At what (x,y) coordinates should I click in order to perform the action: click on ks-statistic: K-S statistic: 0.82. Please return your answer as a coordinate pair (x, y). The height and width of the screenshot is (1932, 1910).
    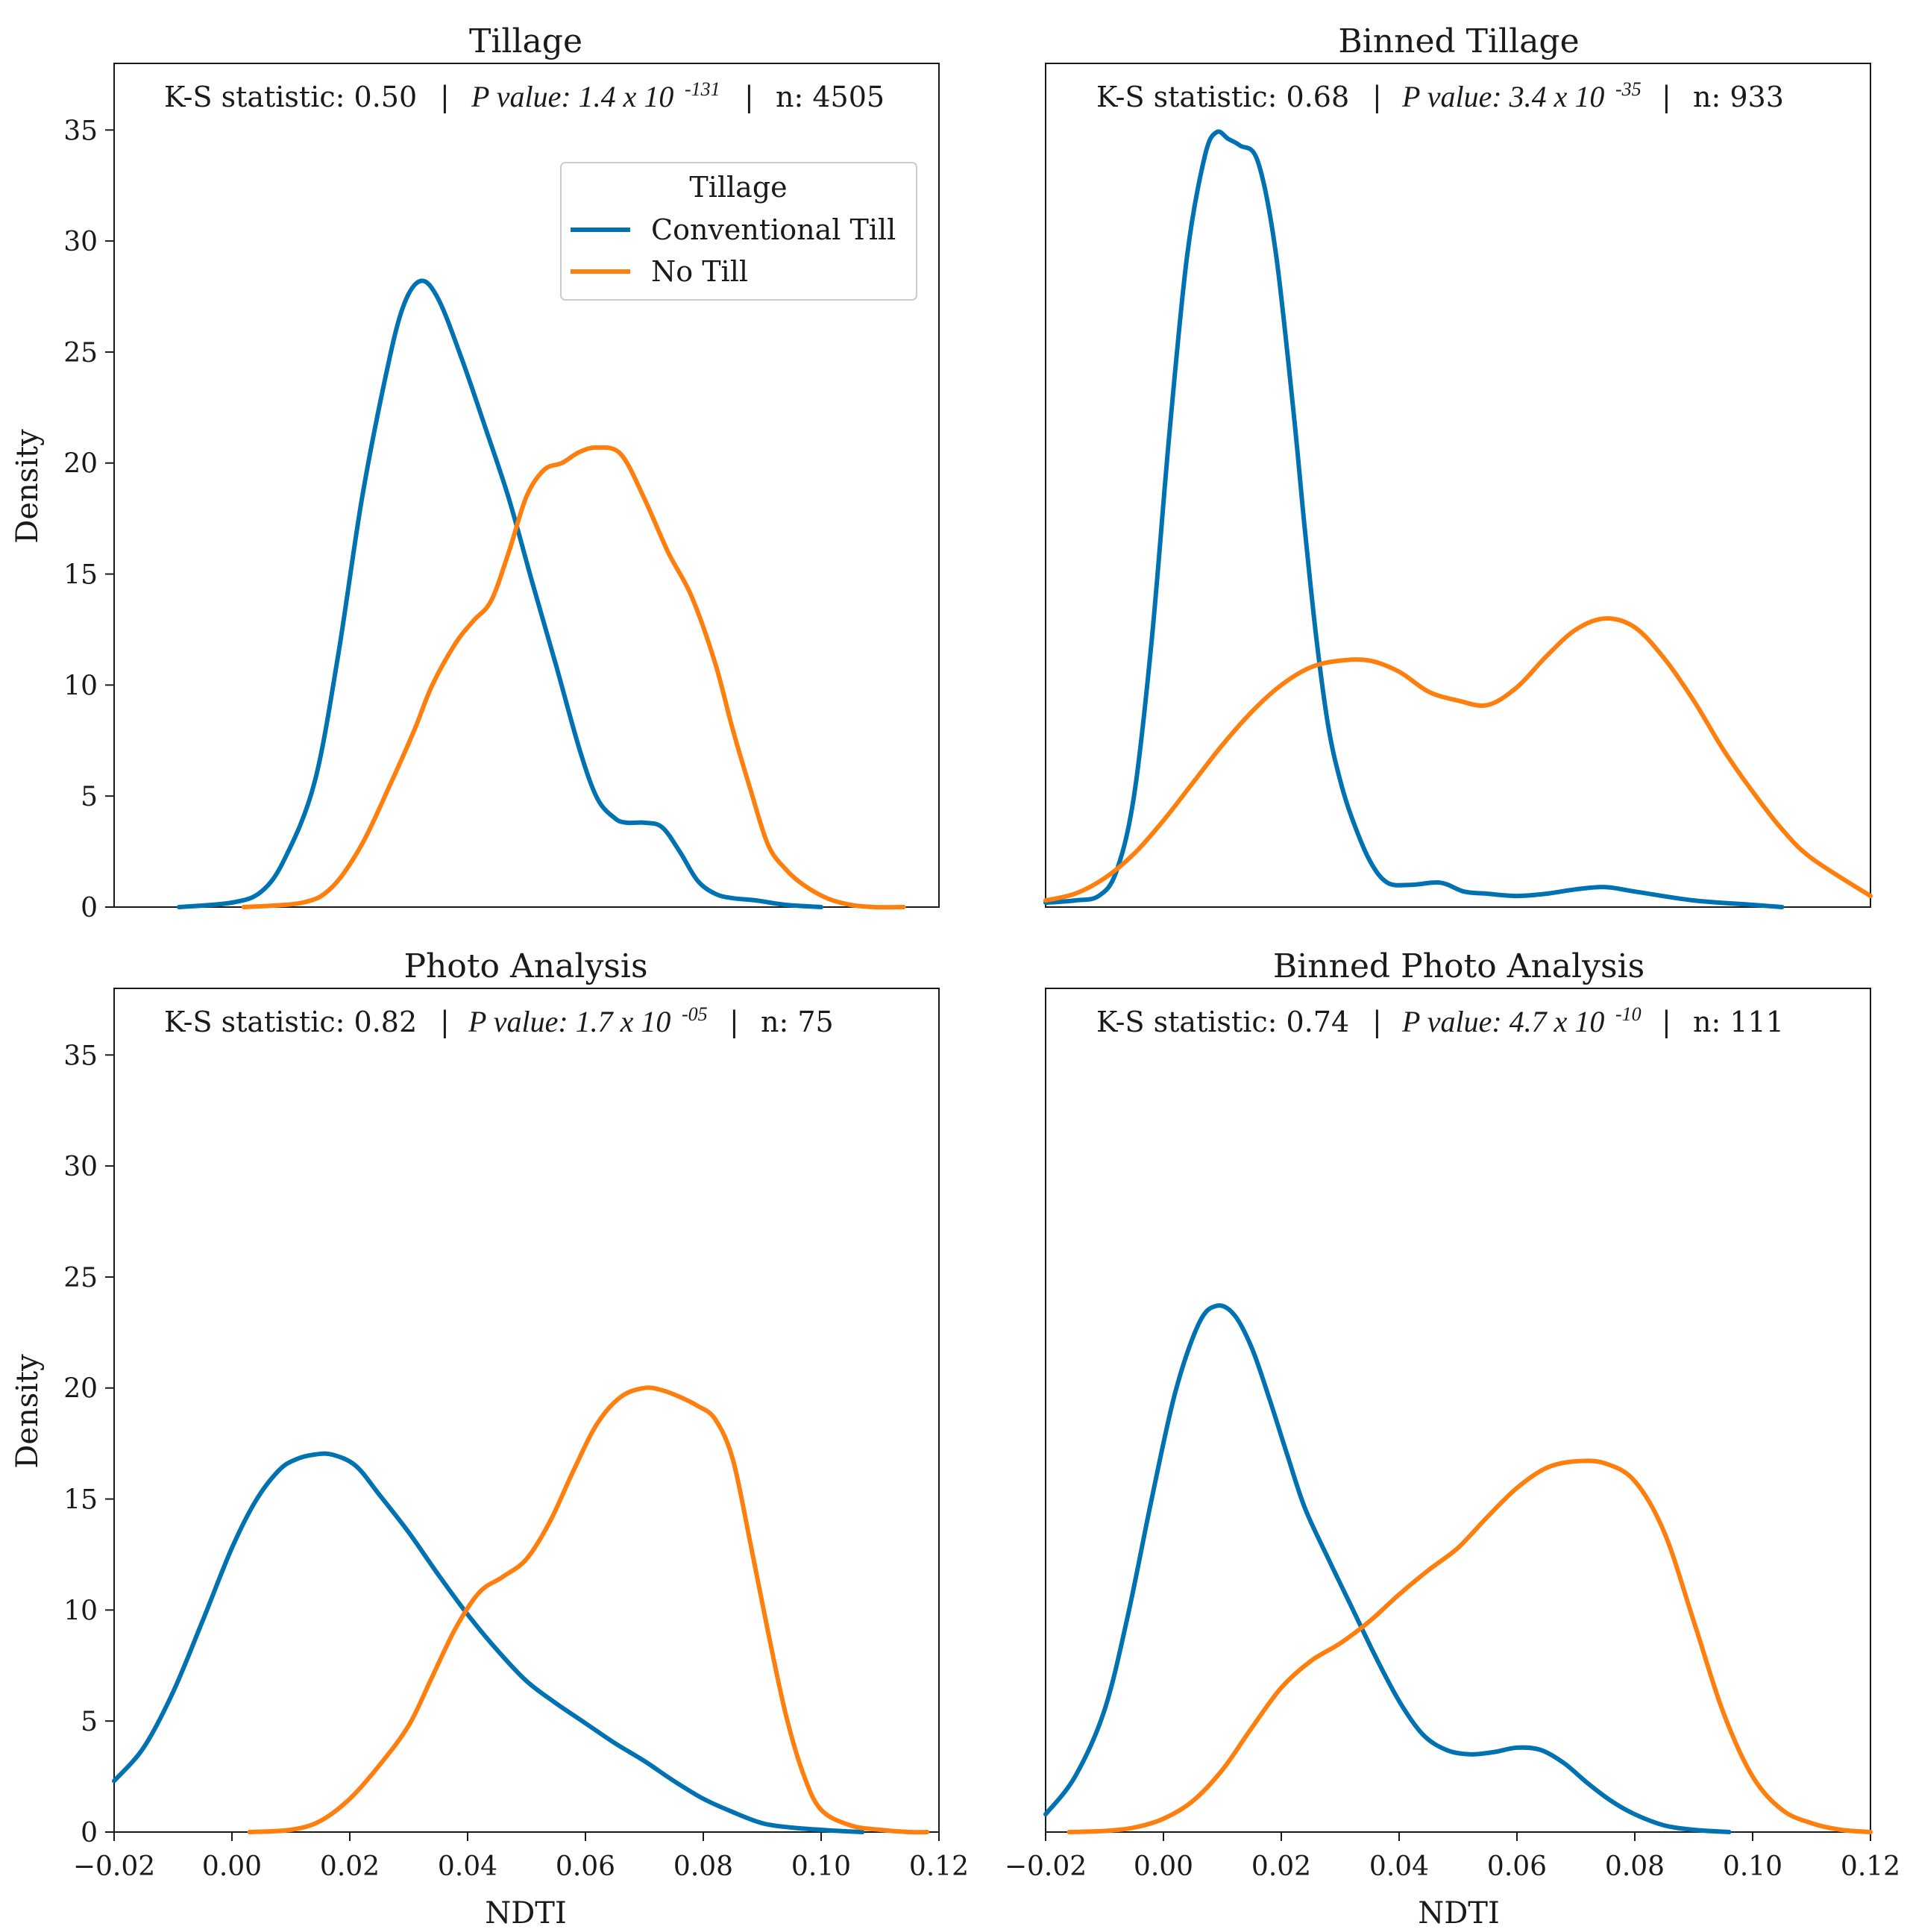
    Looking at the image, I should click on (290, 1022).